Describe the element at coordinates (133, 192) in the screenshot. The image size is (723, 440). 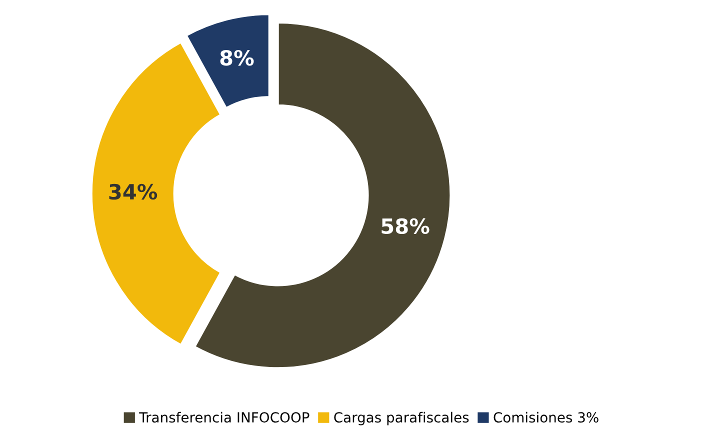
I see `data-label: 34%` at that location.